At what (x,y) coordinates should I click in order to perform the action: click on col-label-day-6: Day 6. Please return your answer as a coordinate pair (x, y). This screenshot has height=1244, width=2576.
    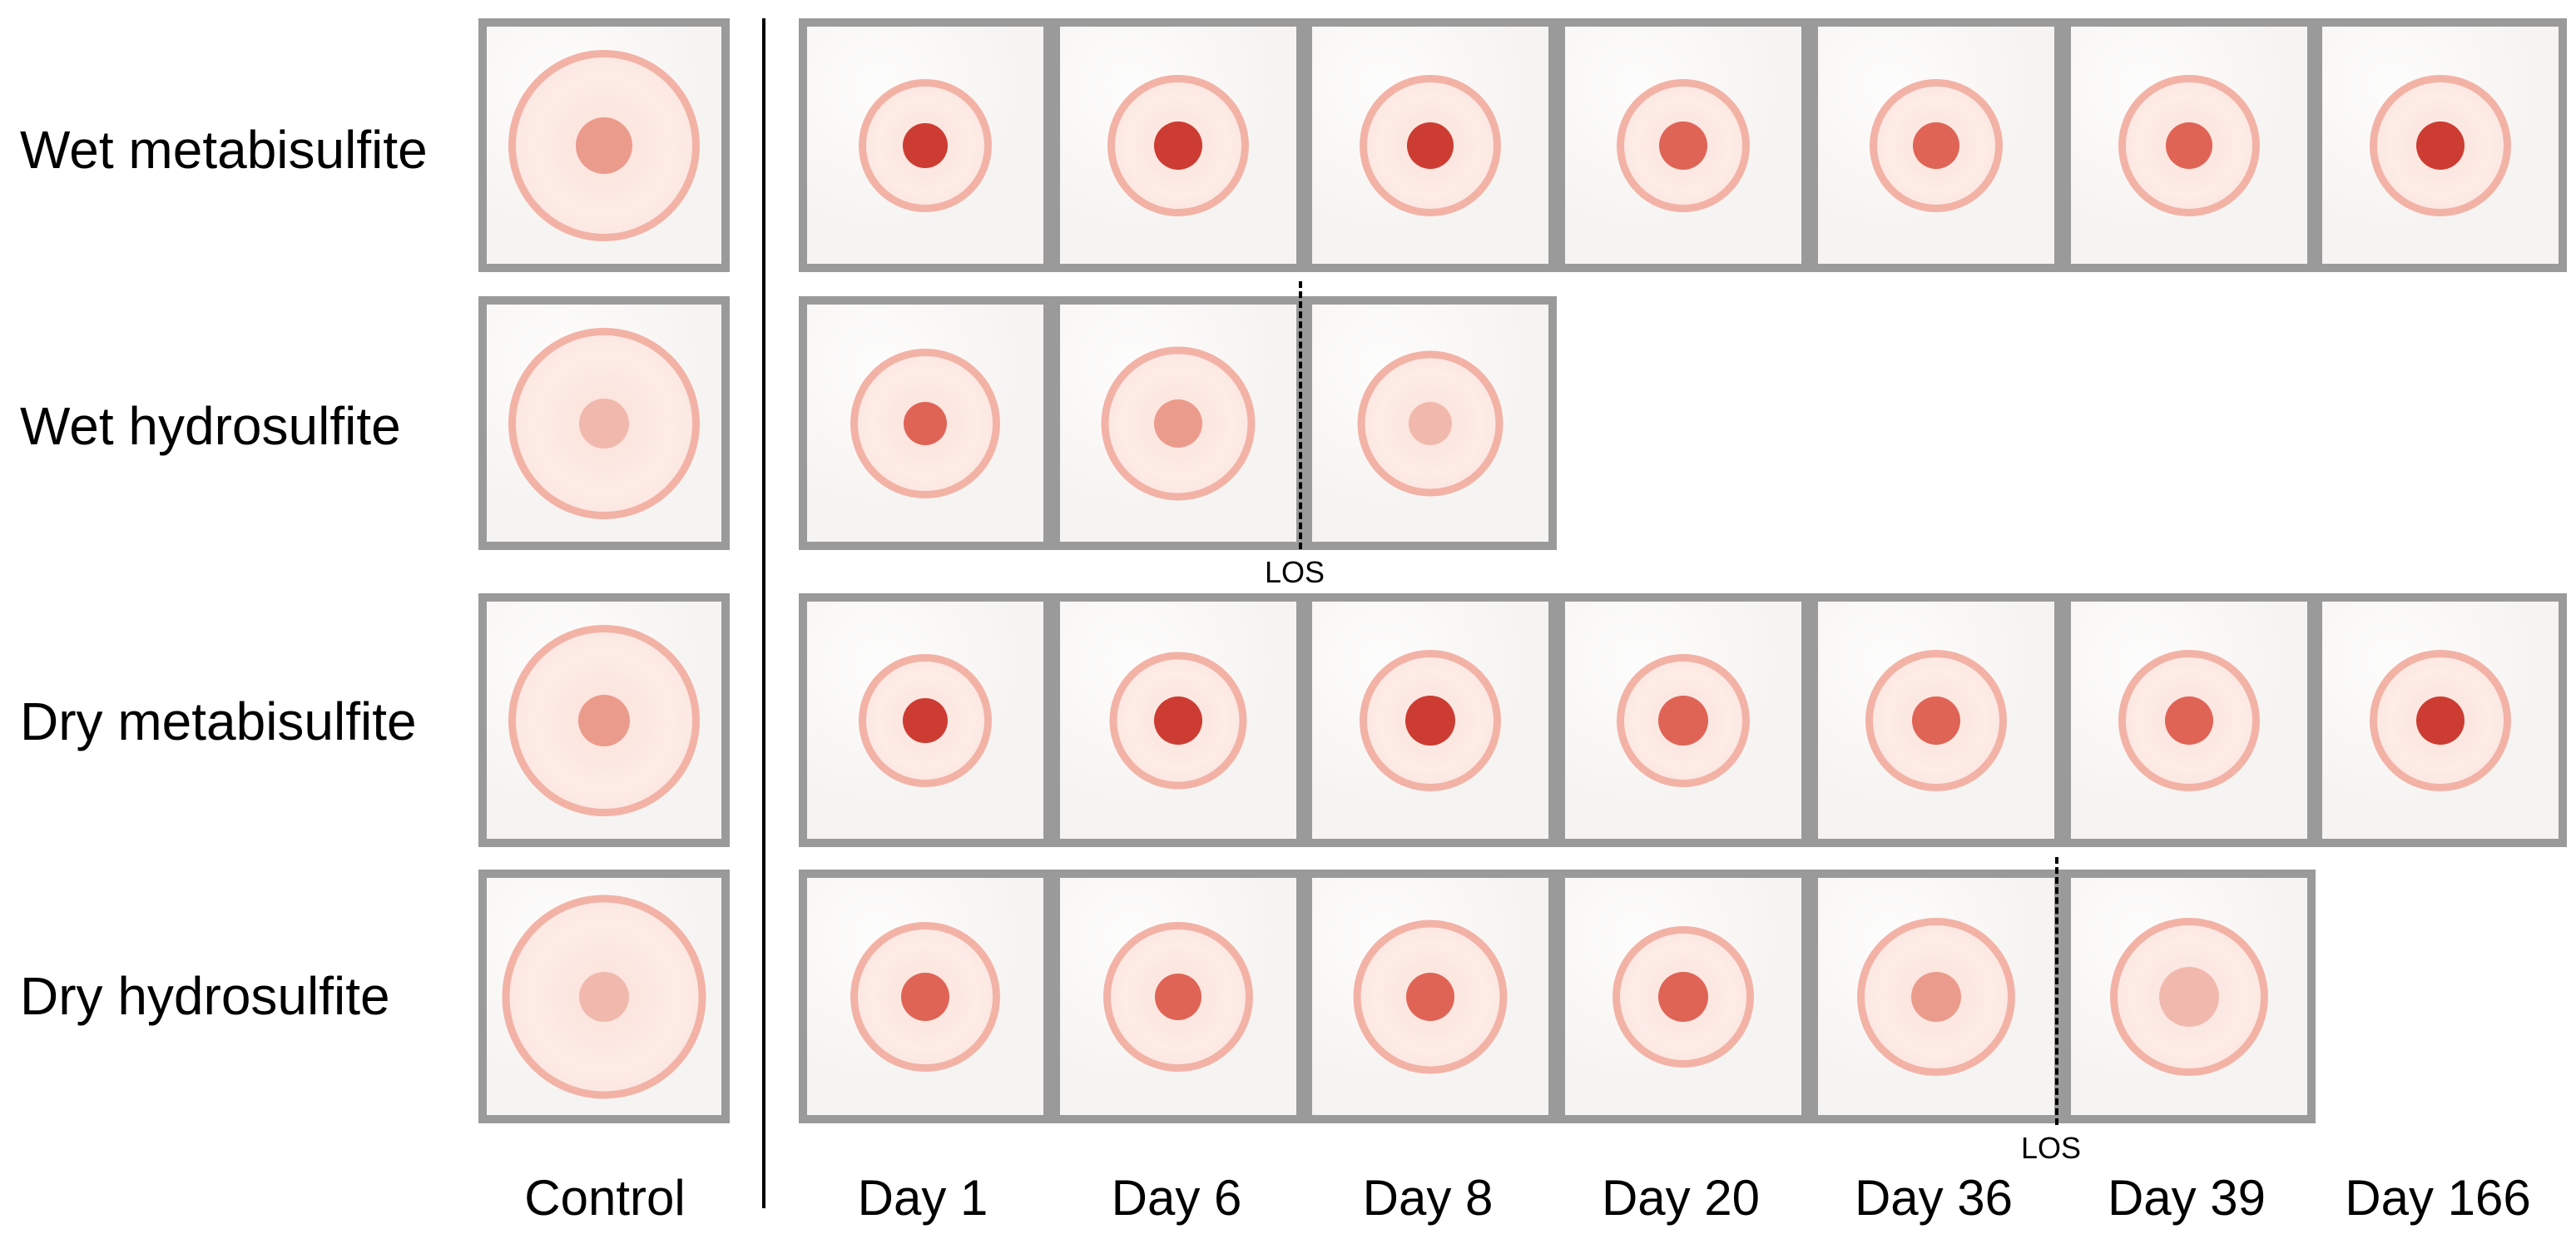
    Looking at the image, I should click on (1177, 1198).